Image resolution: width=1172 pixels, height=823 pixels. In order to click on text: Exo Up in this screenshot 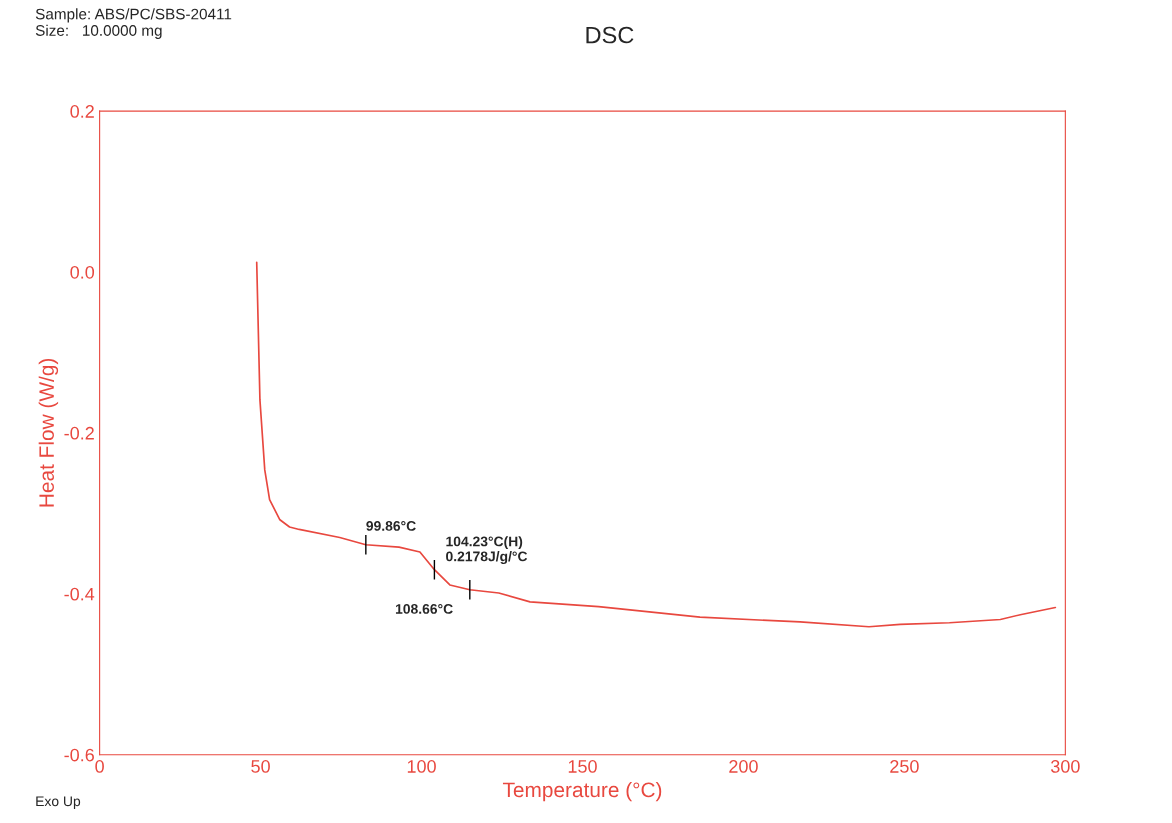, I will do `click(58, 802)`.